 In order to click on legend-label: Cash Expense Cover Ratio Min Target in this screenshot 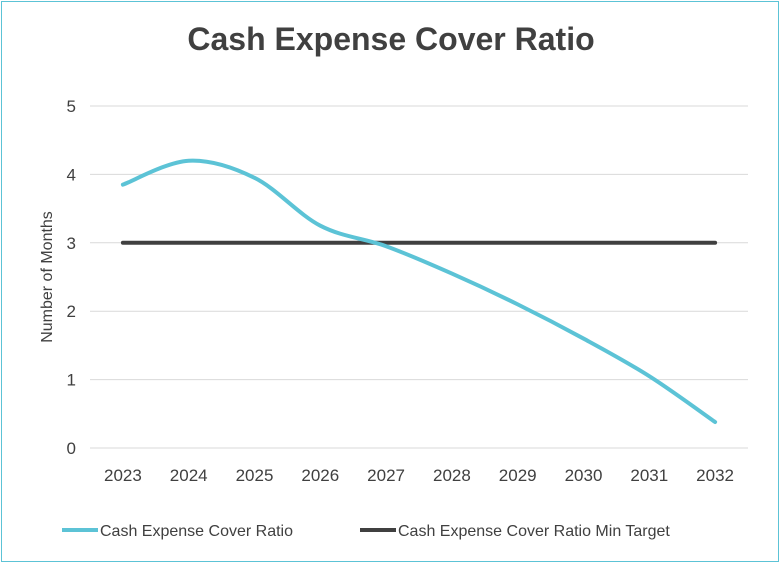, I will do `click(534, 531)`.